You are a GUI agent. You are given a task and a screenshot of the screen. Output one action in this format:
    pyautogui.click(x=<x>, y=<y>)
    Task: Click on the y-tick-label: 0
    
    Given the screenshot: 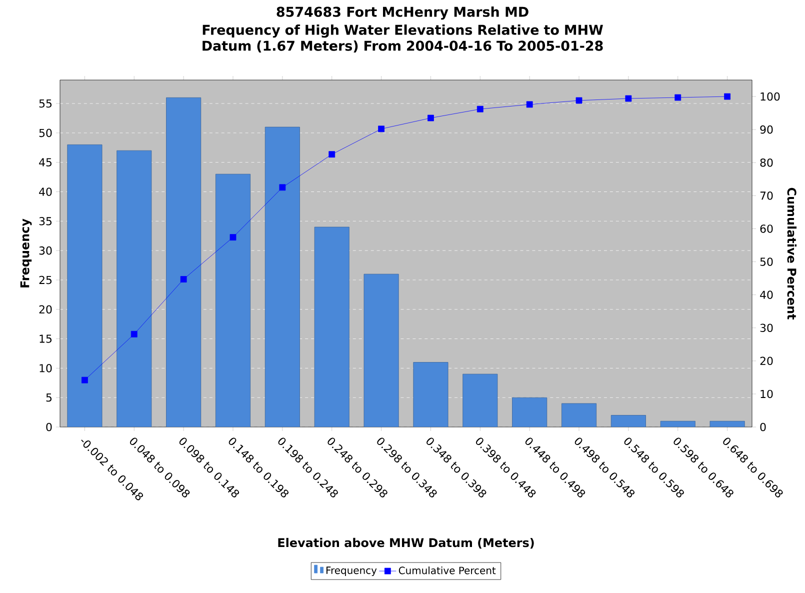 What is the action you would take?
    pyautogui.click(x=49, y=427)
    